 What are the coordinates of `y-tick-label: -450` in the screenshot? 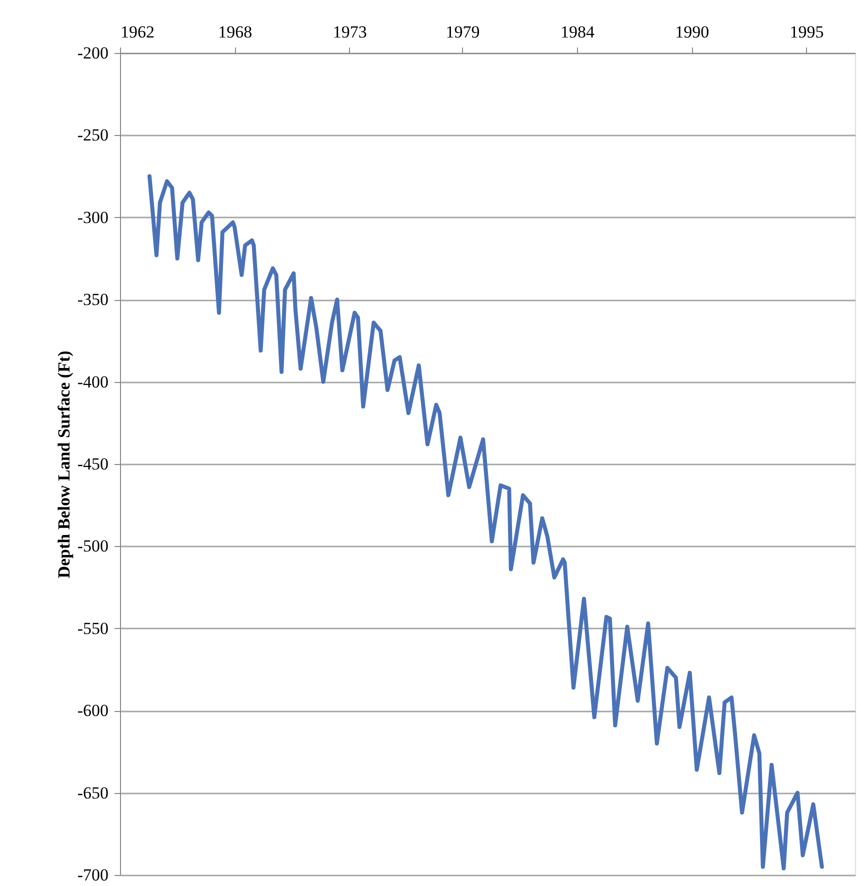 It's located at (92, 464).